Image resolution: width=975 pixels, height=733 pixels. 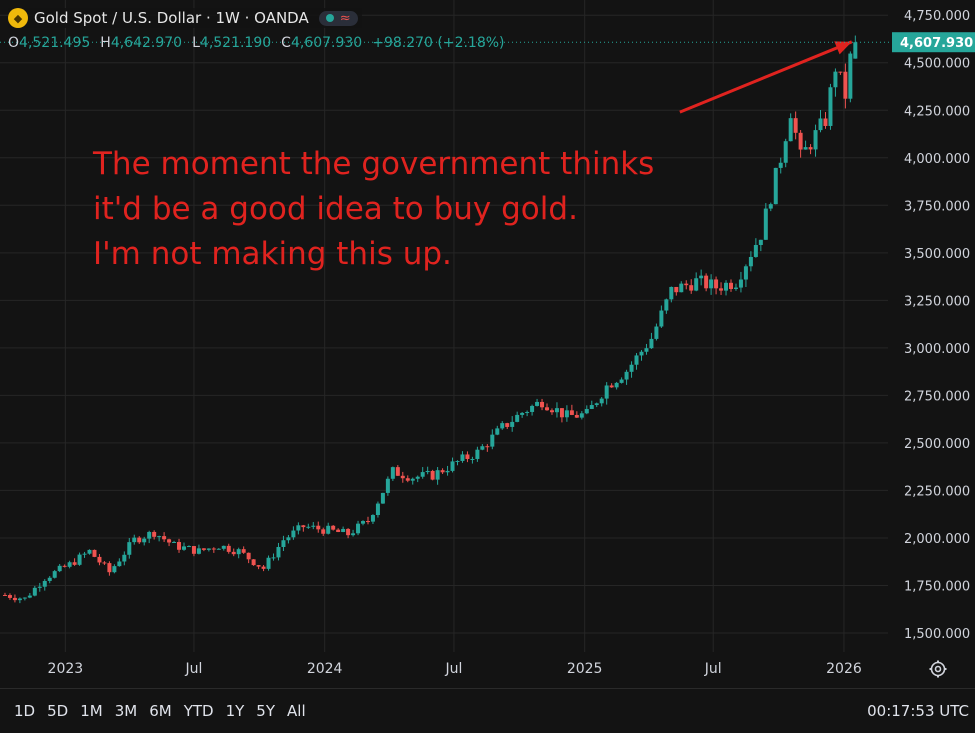 I want to click on y-tick-label: 4,250.000, so click(x=937, y=111).